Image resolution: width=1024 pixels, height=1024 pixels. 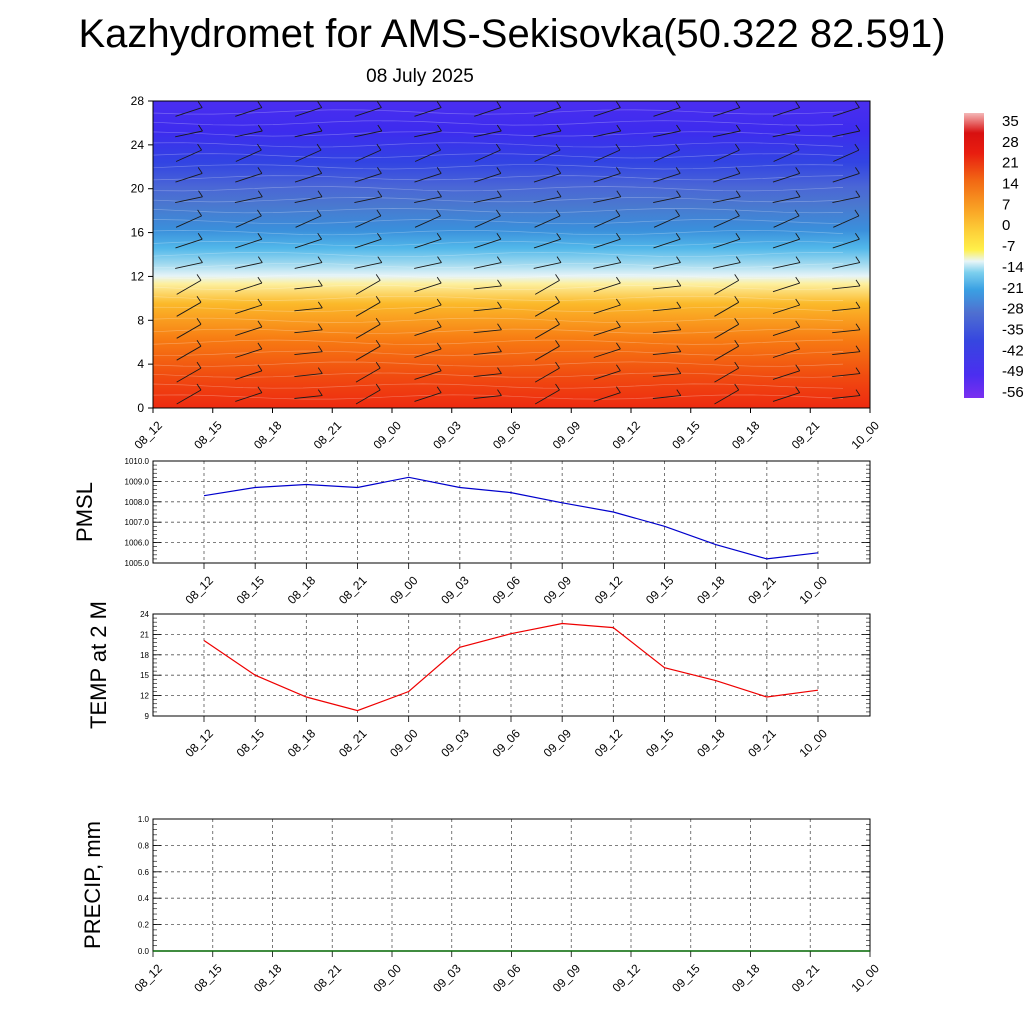 I want to click on x-tick-label: 10_00, so click(x=813, y=743).